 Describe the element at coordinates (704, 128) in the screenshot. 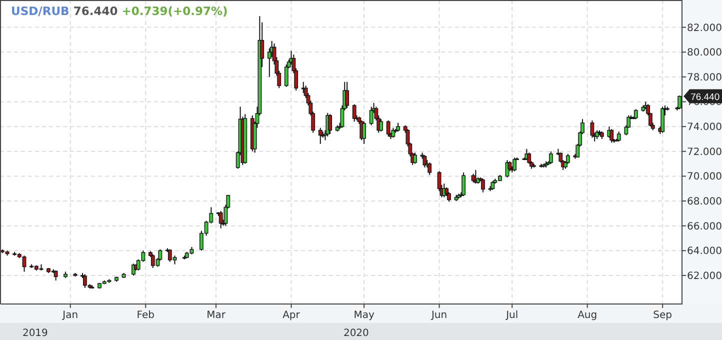

I see `y-tick-label: 74.000` at that location.